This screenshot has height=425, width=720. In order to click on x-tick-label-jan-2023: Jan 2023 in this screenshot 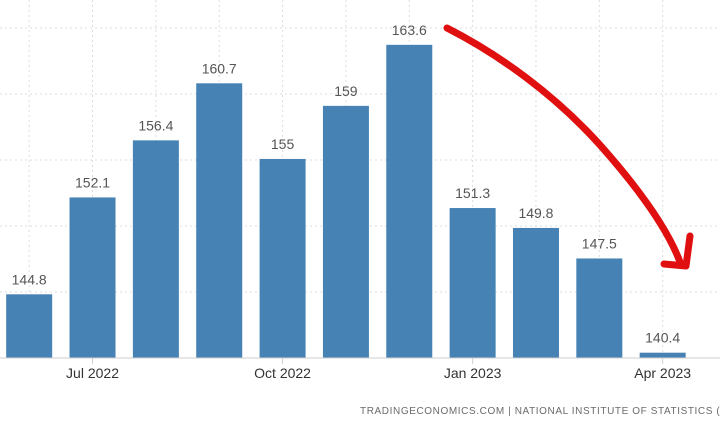, I will do `click(473, 373)`.